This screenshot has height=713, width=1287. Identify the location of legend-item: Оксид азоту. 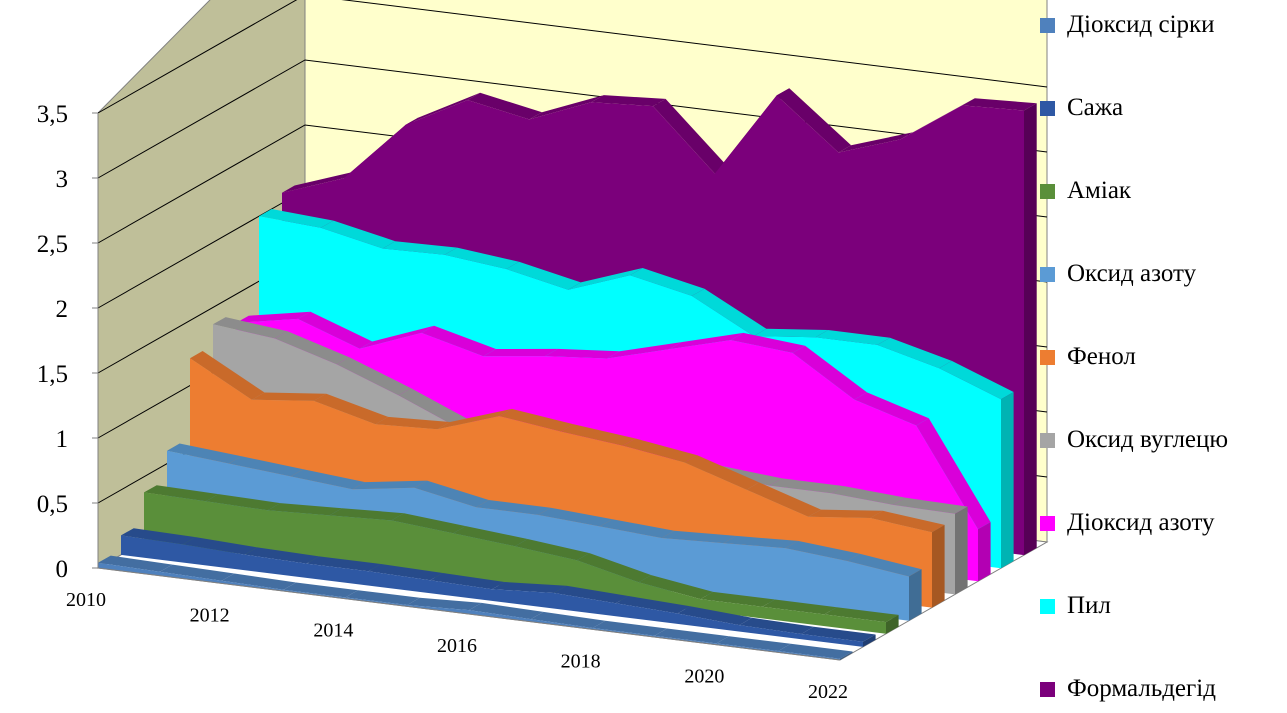
(1118, 274).